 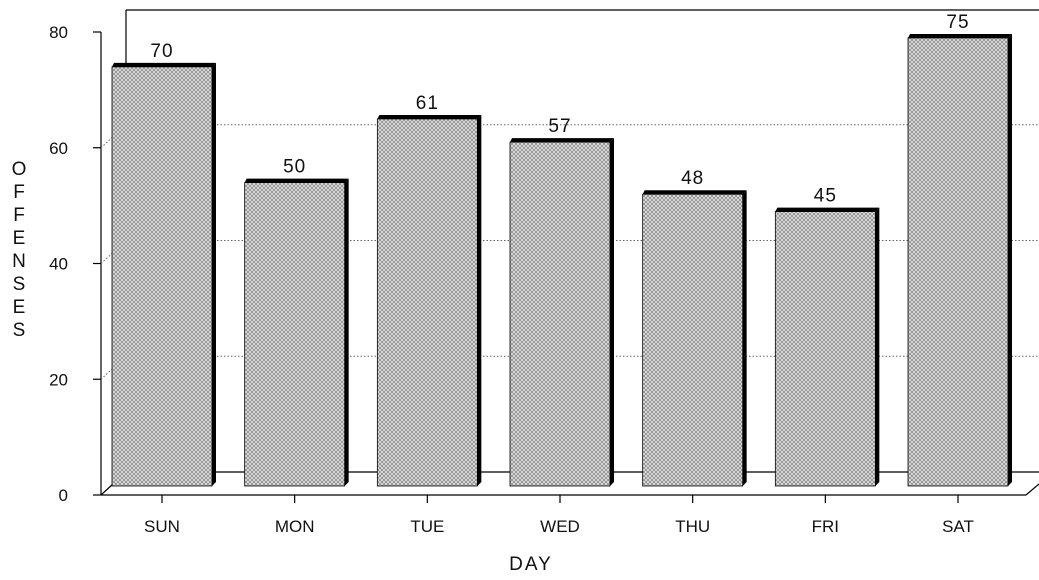 I want to click on bar-sat: 75, so click(x=959, y=249).